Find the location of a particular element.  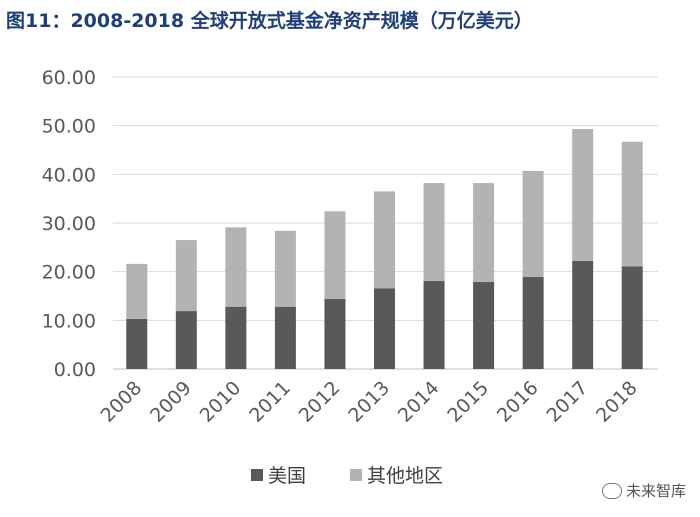

bar-other-2017 is located at coordinates (583, 195).